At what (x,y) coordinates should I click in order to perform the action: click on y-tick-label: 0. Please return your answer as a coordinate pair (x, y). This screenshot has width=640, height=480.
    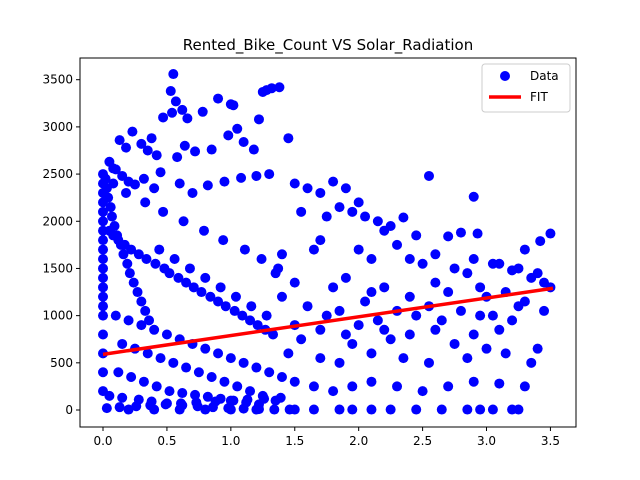
    Looking at the image, I should click on (69, 410).